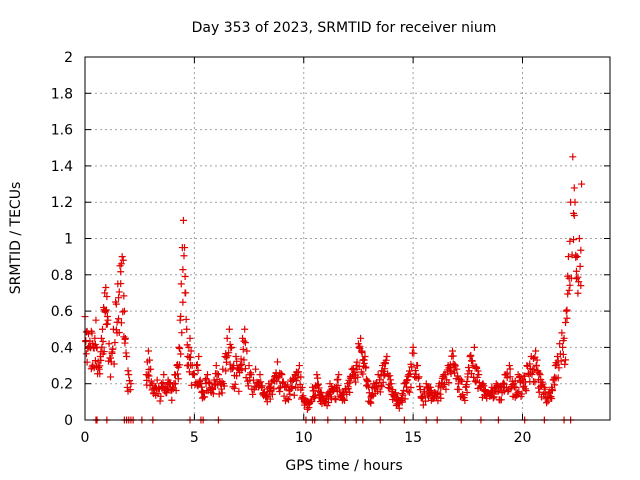  What do you see at coordinates (304, 438) in the screenshot?
I see `x-tick-label: 10` at bounding box center [304, 438].